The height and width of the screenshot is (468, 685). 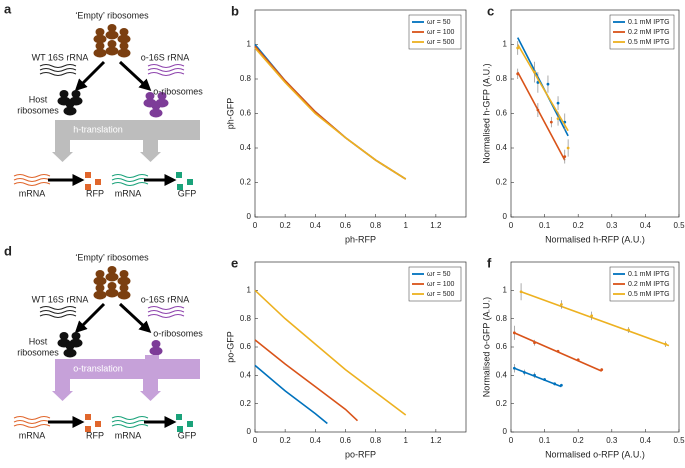 What do you see at coordinates (249, 431) in the screenshot?
I see `y-tick-label: 0` at bounding box center [249, 431].